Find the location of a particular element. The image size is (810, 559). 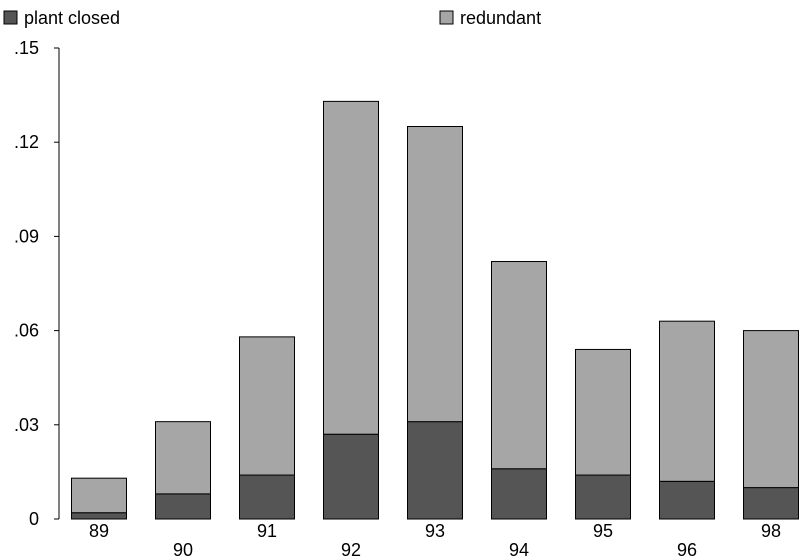

x-axis-ticks: 89 90 91 92 93 94 95 96 98 is located at coordinates (435, 540).